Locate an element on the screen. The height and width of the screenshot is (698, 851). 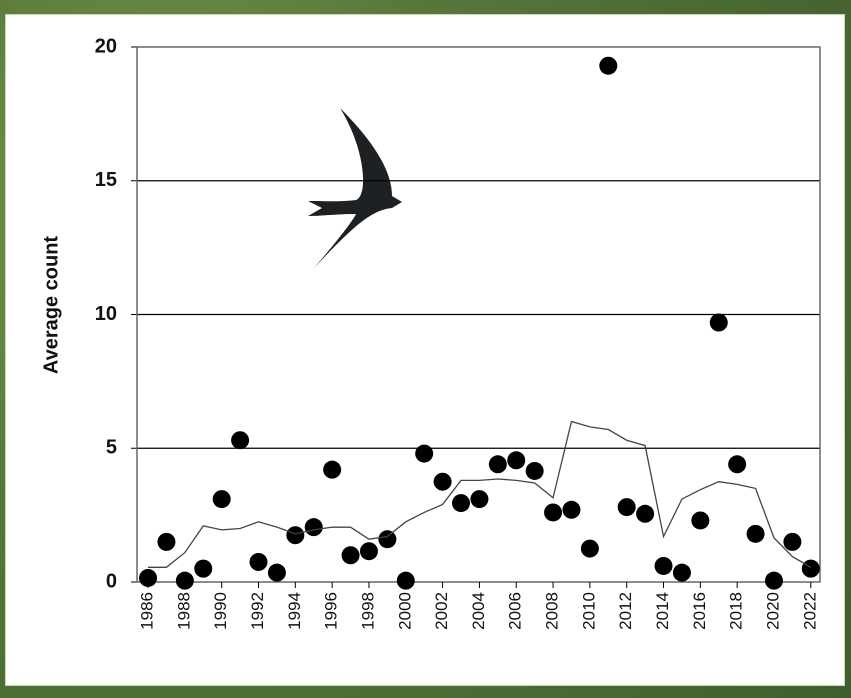
x-tick-label: 1992 is located at coordinates (257, 611).